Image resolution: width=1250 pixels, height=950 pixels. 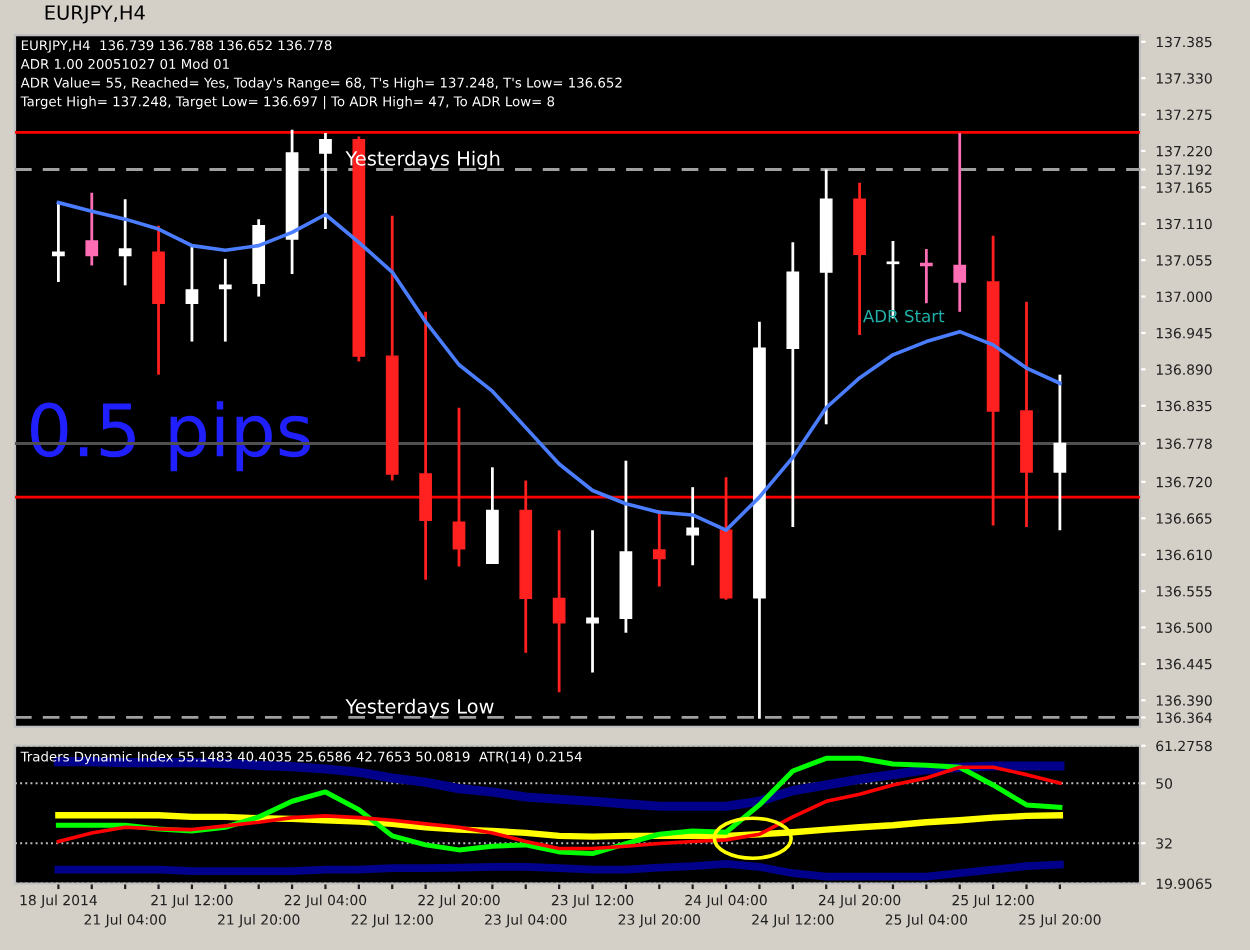 I want to click on ref-line-label: Yesterdays Low, so click(x=419, y=708).